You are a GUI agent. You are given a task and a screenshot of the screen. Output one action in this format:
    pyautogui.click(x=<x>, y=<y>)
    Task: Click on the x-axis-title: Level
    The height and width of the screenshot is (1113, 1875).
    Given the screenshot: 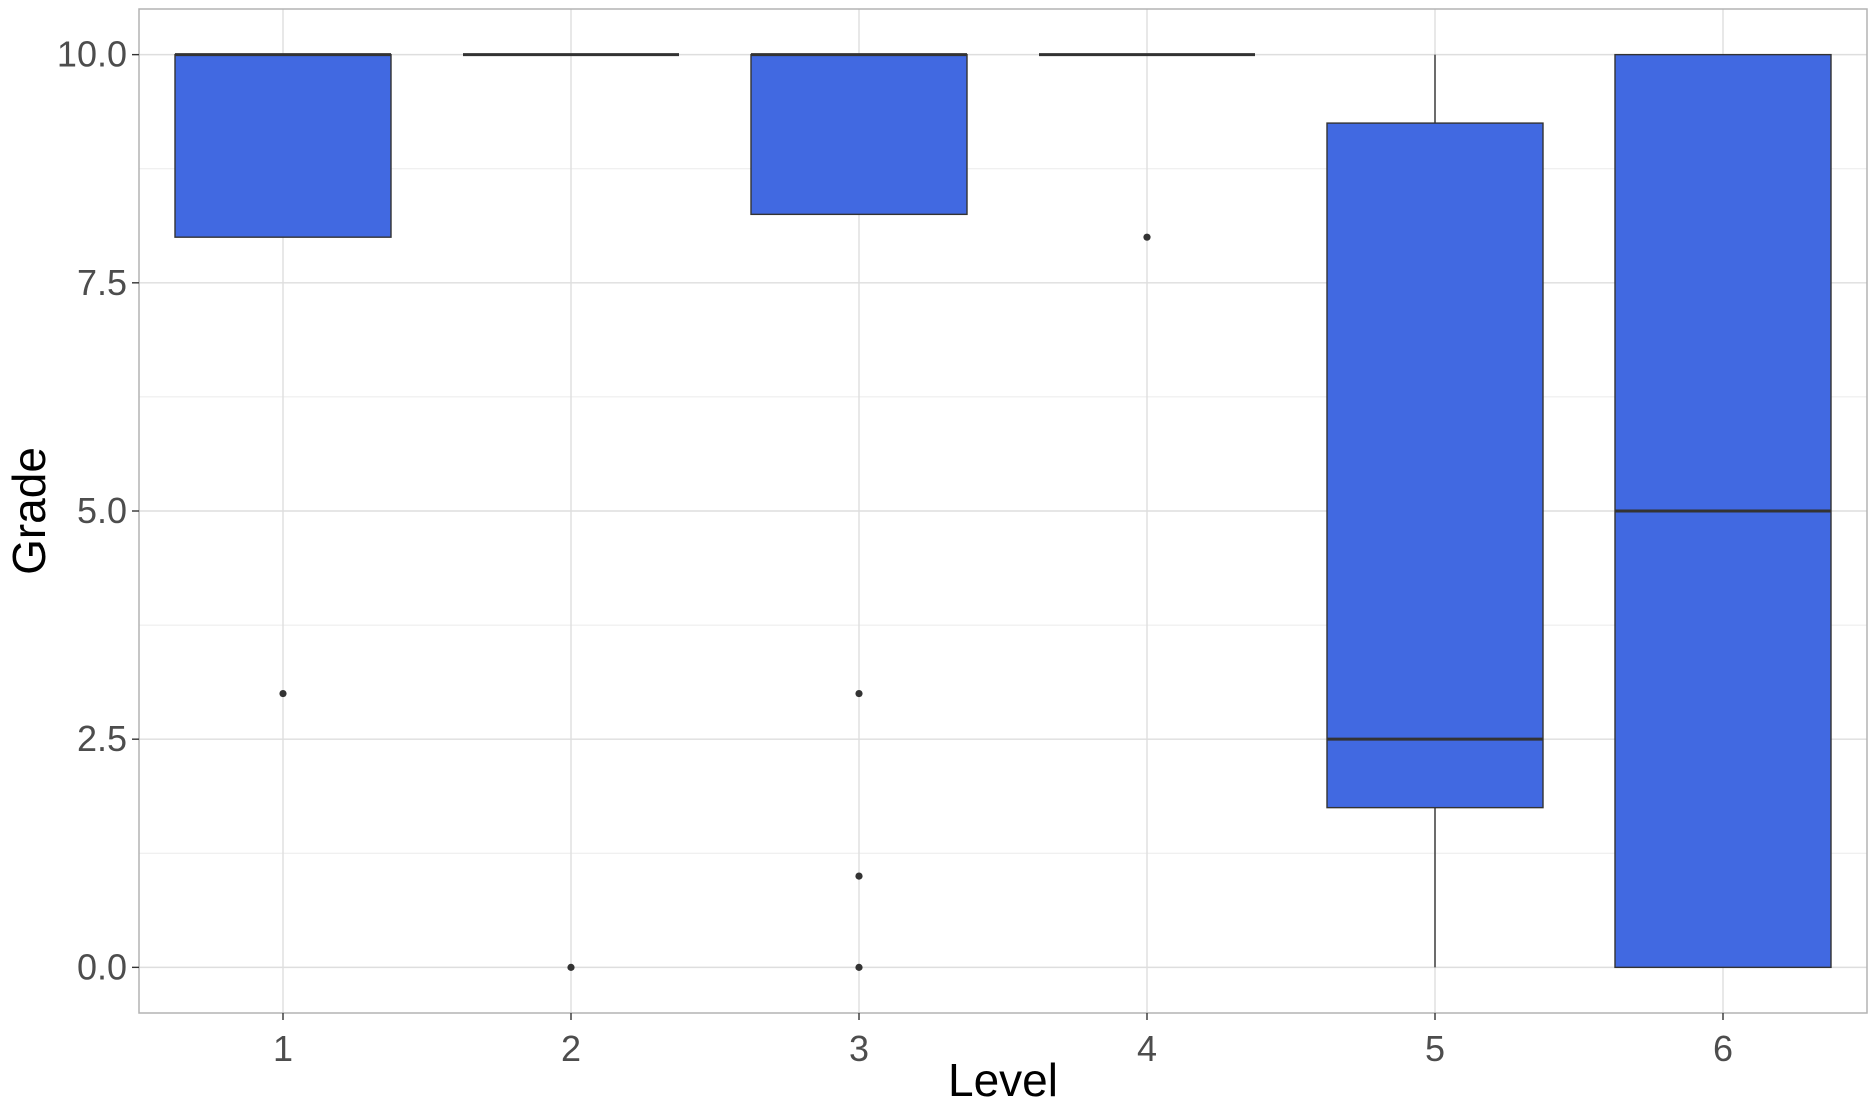 What is the action you would take?
    pyautogui.click(x=1003, y=1080)
    